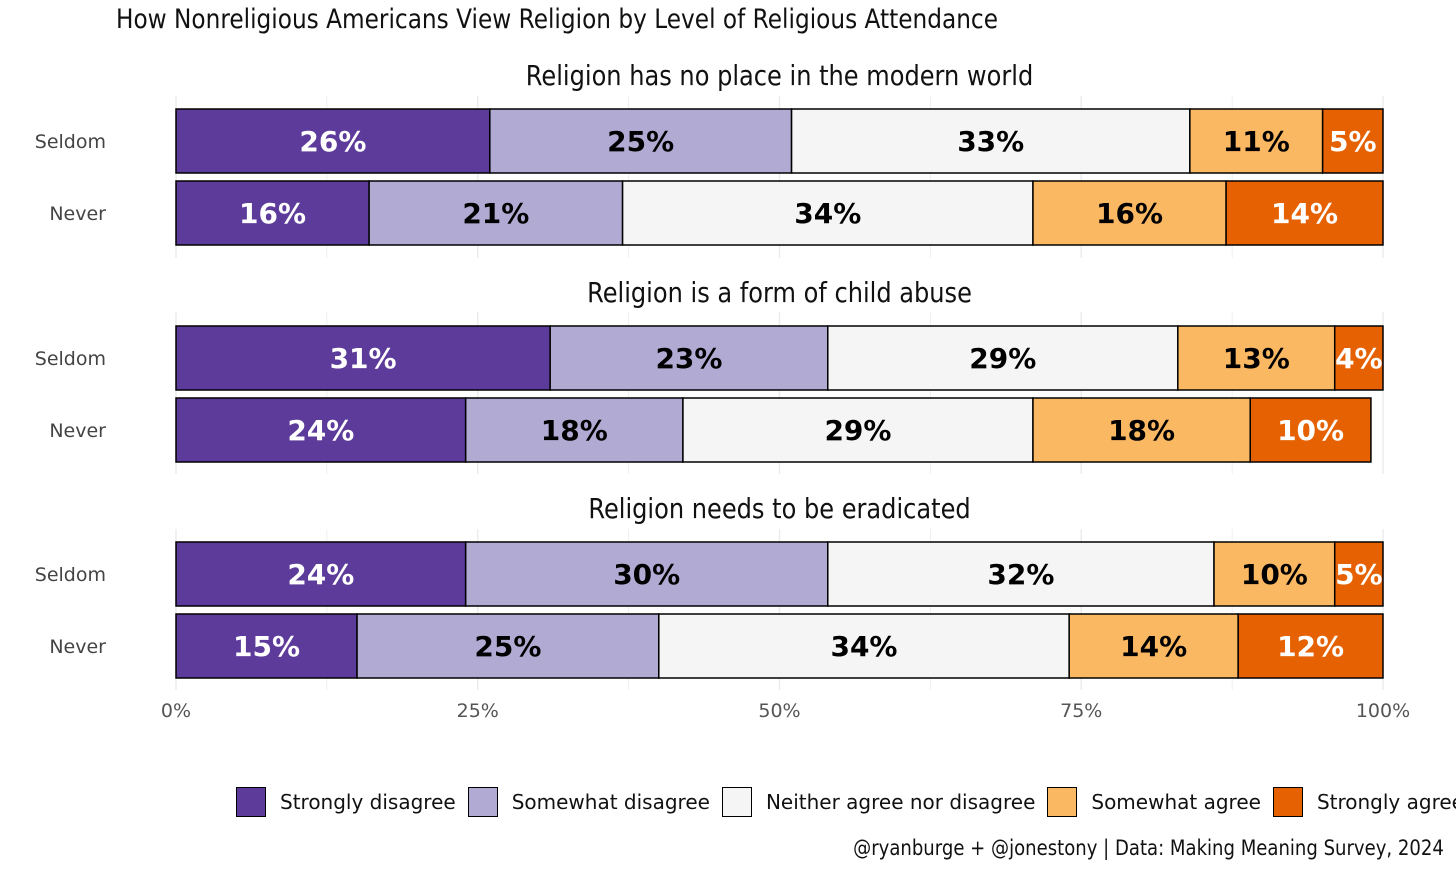 Image resolution: width=1456 pixels, height=874 pixels. What do you see at coordinates (779, 293) in the screenshot?
I see `panel-title: Religion is a form of child abuse` at bounding box center [779, 293].